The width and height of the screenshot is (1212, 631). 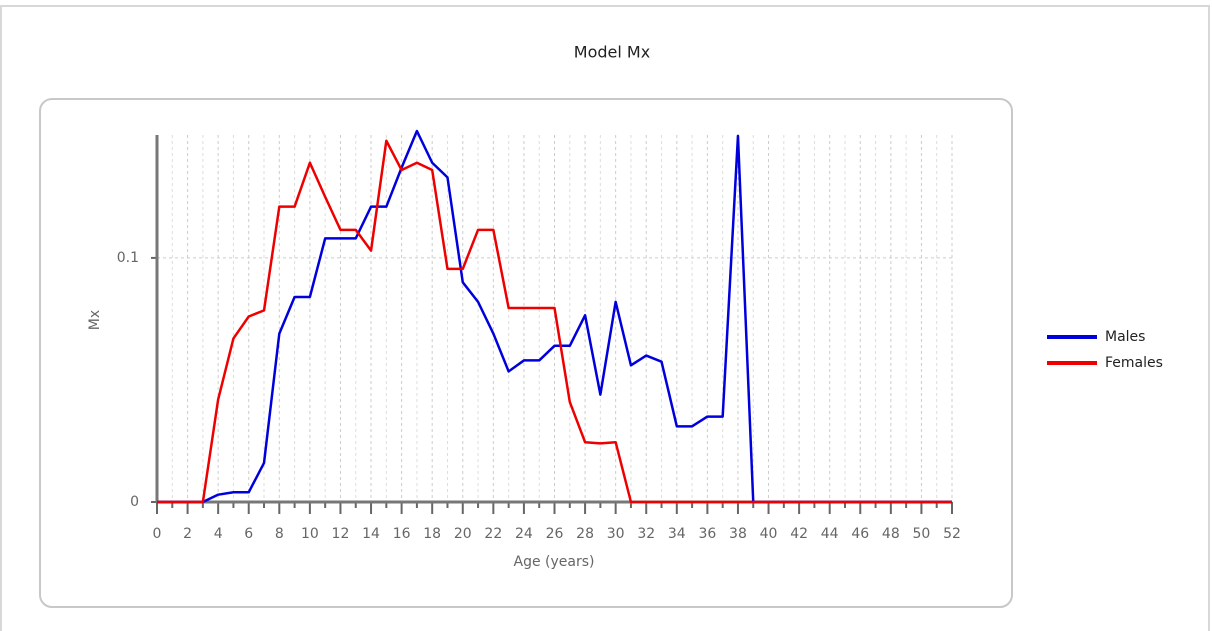 What do you see at coordinates (187, 534) in the screenshot?
I see `x-tick-label: 2` at bounding box center [187, 534].